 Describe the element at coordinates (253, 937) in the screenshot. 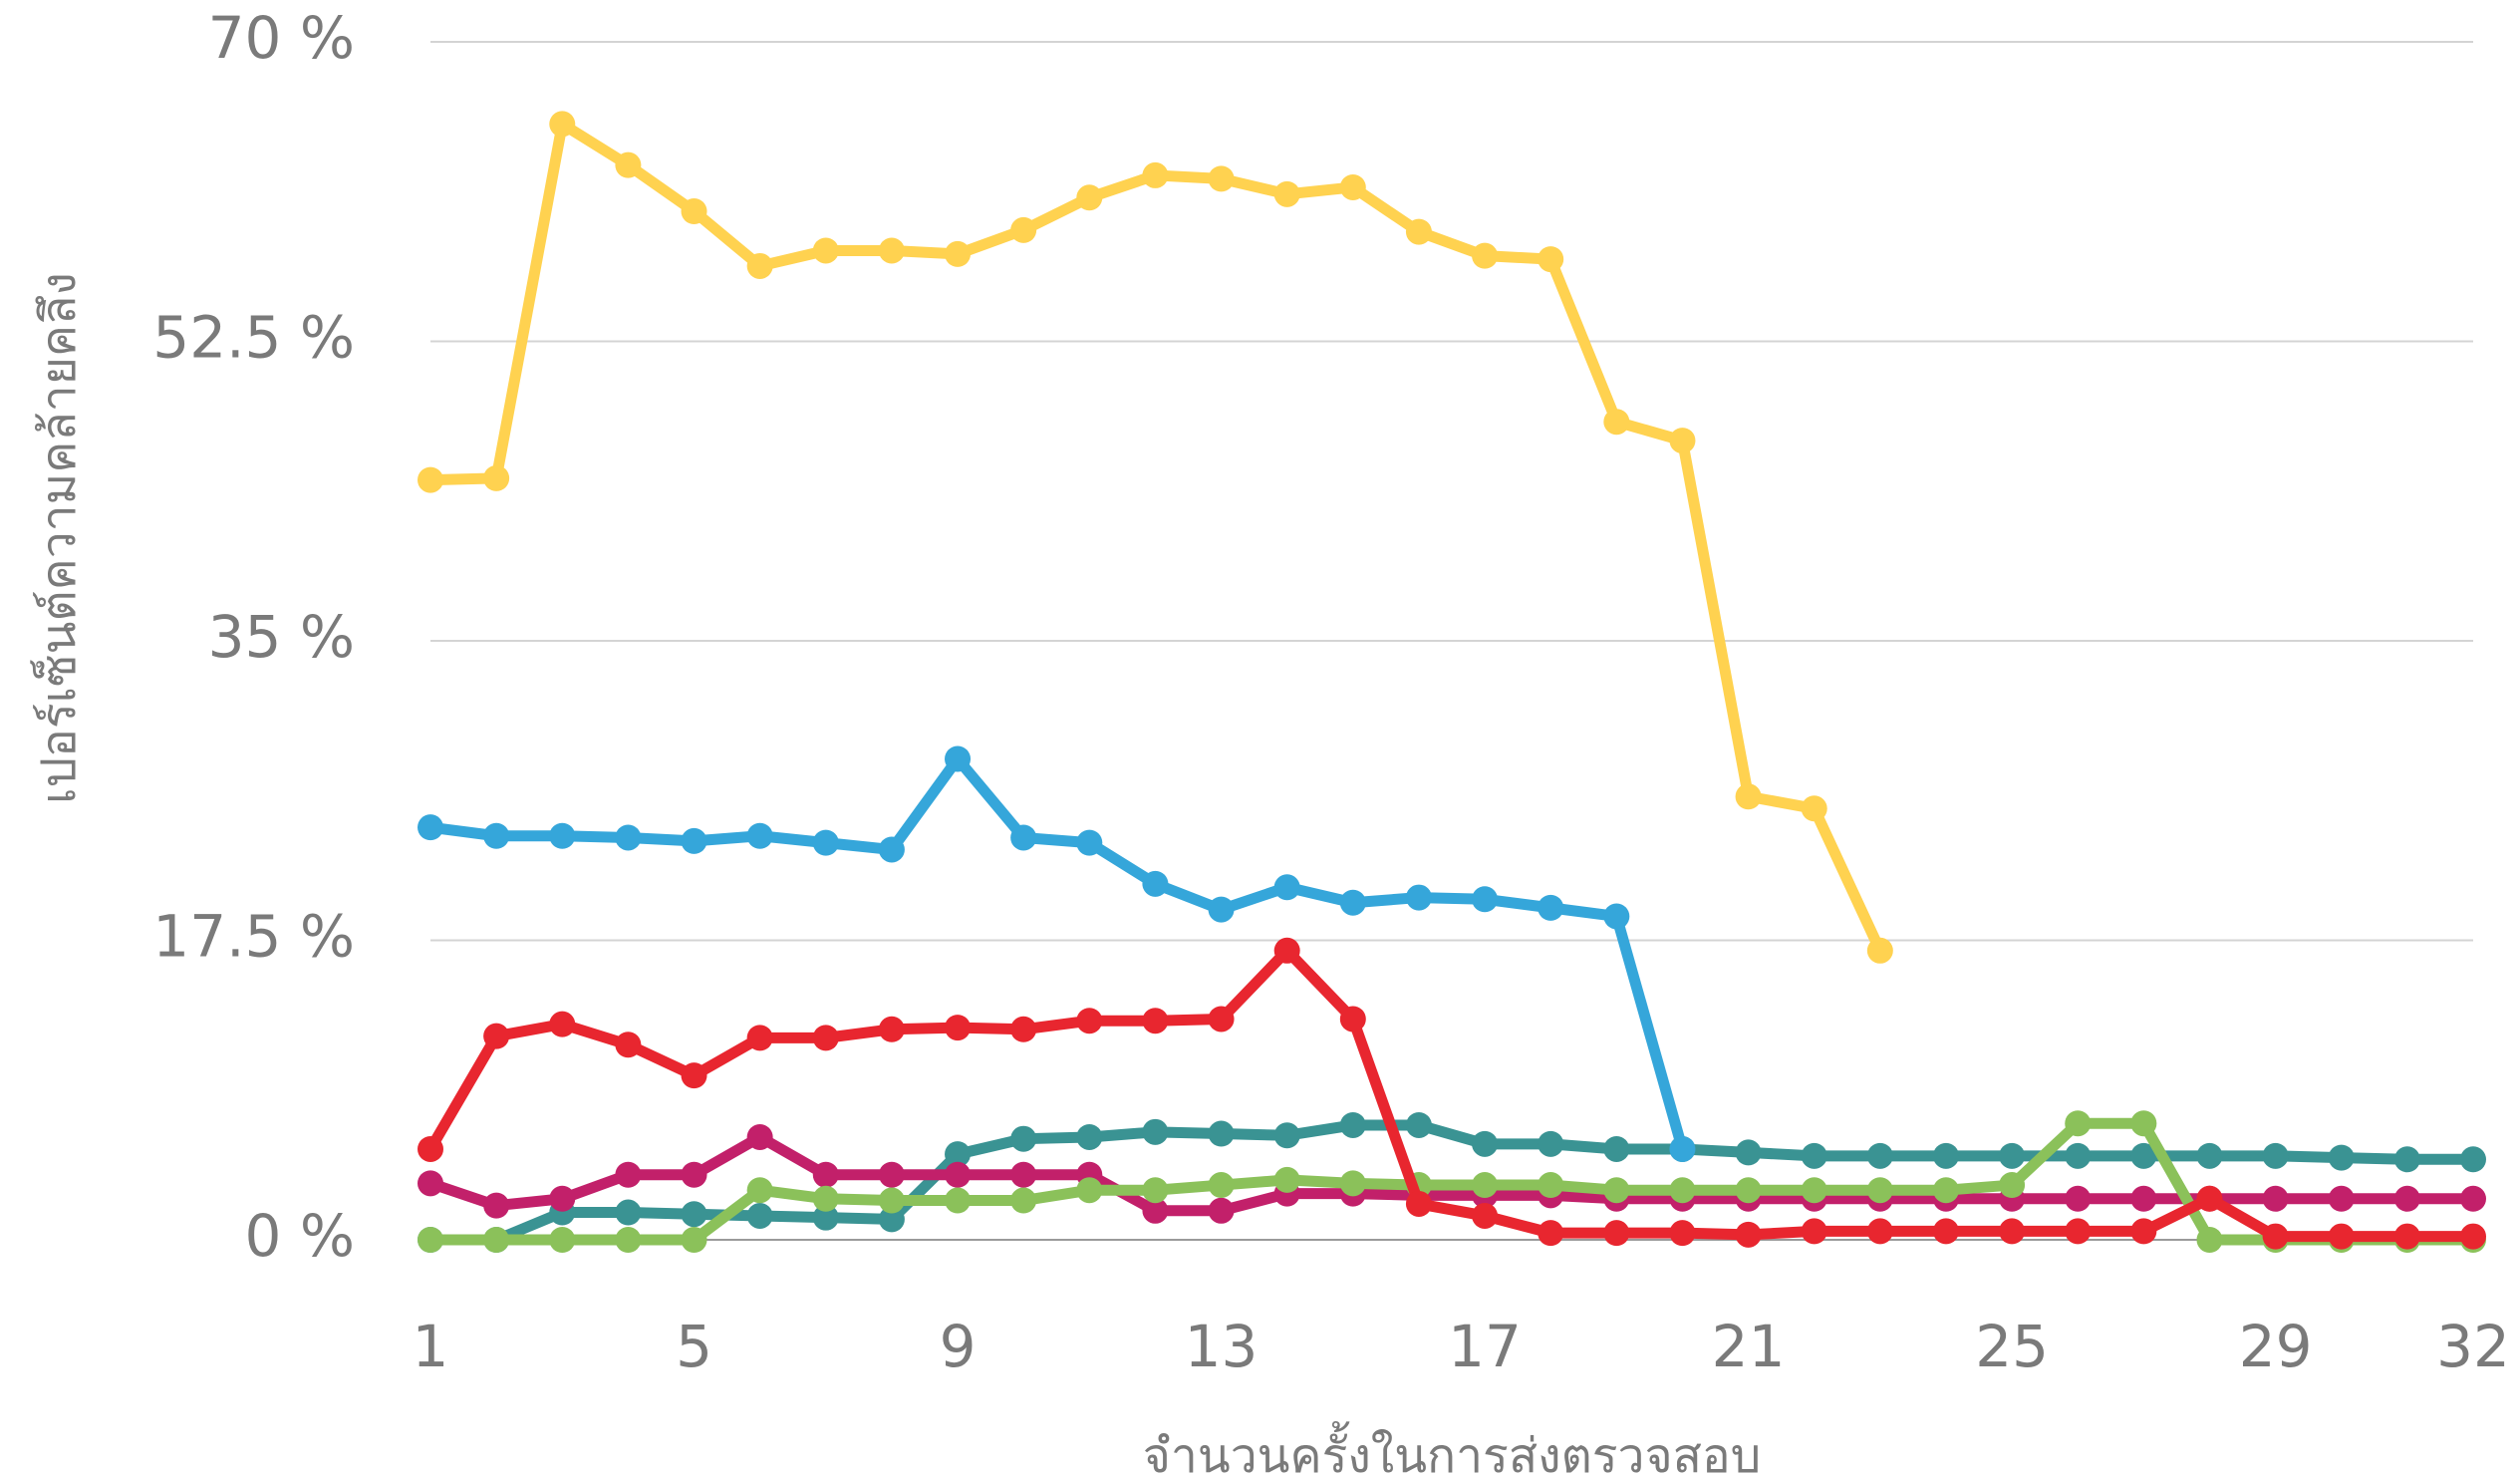

I see `y-tick-label: 17.5 %` at that location.